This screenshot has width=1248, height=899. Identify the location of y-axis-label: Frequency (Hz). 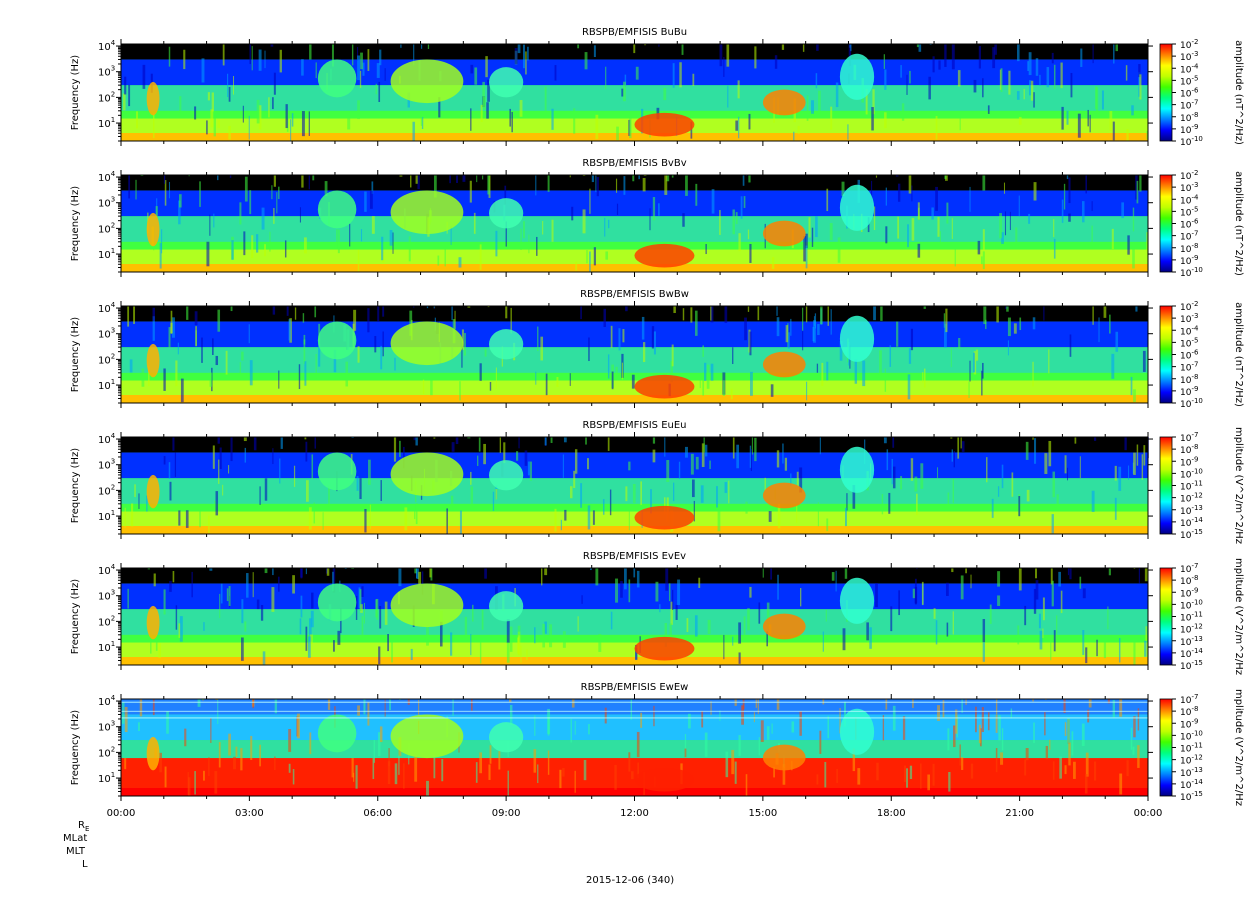
(75, 93).